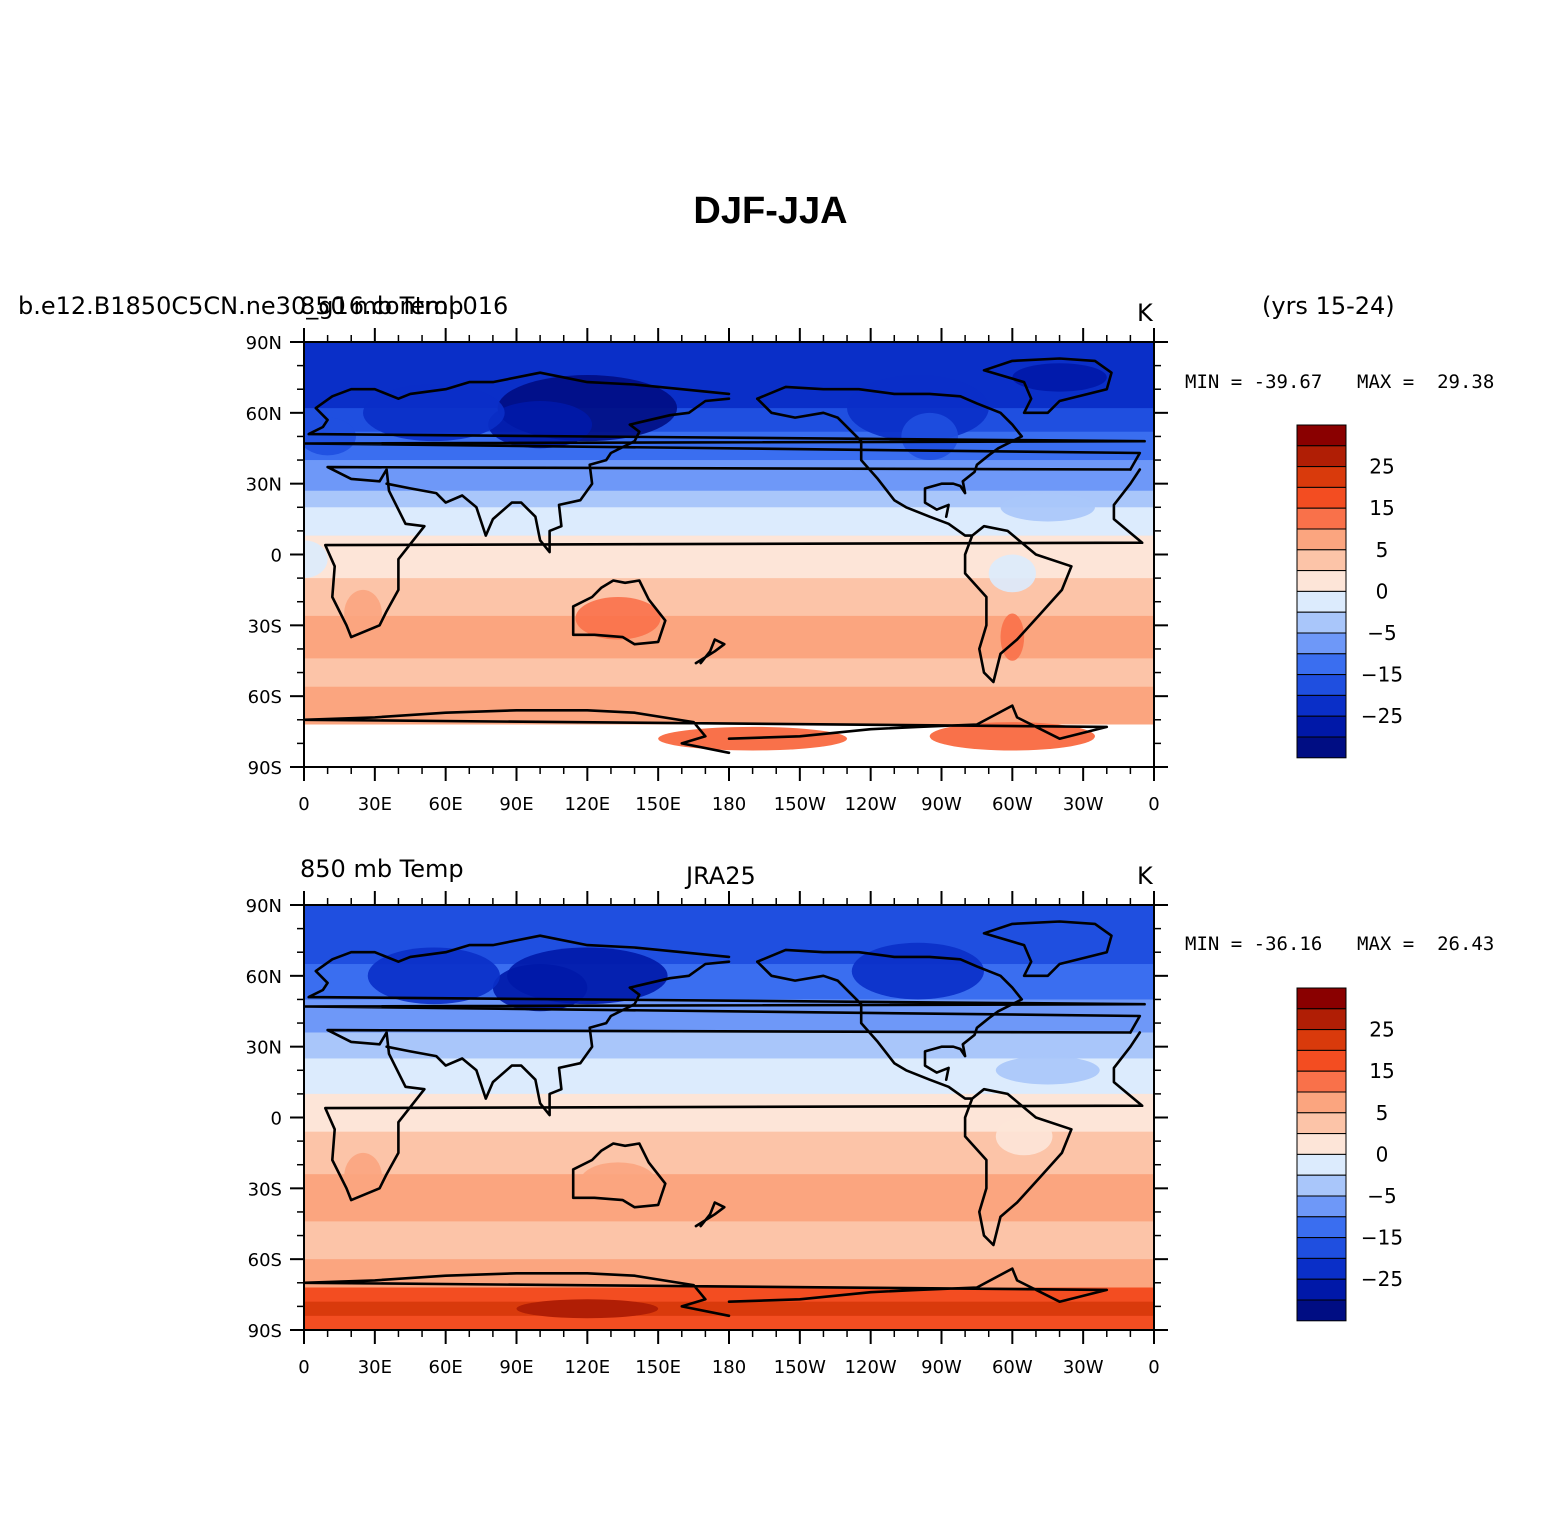  What do you see at coordinates (263, 306) in the screenshot?
I see `panel1-case-name: b.e12.B1850C5CN.ne30_g16.control.016` at bounding box center [263, 306].